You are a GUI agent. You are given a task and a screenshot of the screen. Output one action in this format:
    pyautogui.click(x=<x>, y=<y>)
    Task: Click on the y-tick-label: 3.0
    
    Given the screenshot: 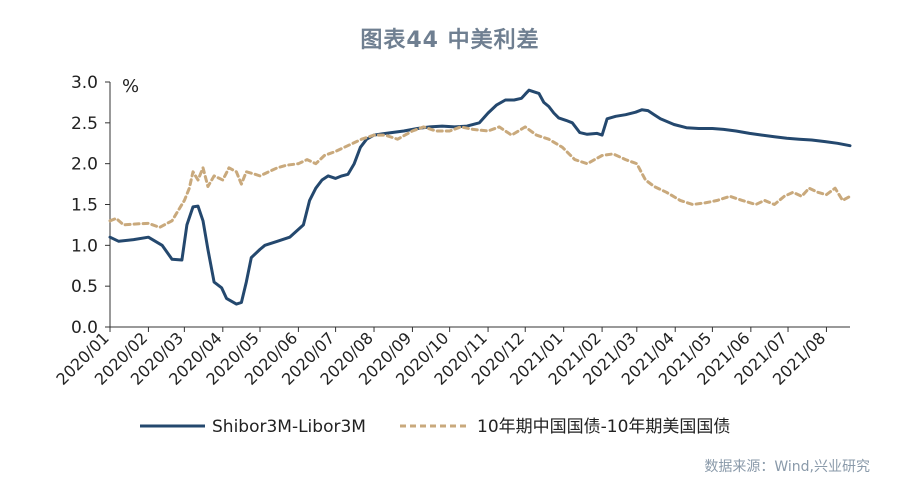 What is the action you would take?
    pyautogui.click(x=84, y=83)
    